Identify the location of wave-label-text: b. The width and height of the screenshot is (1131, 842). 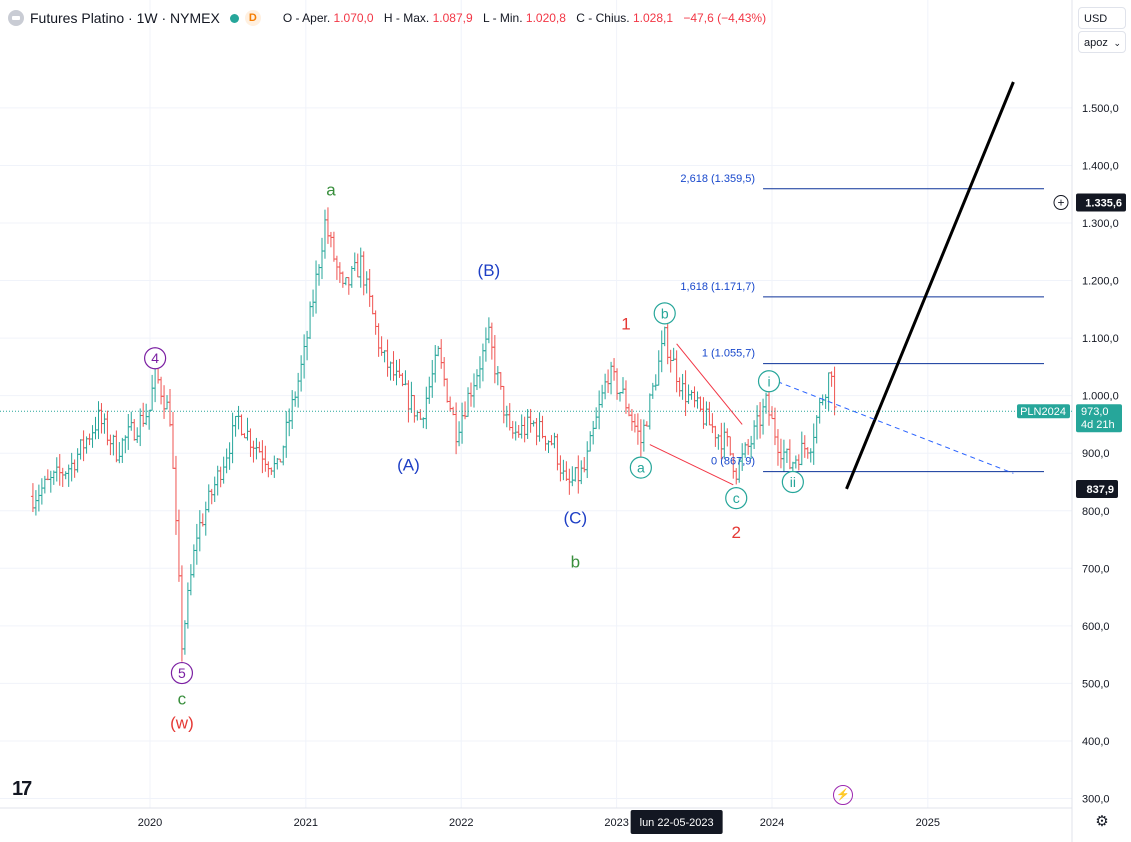
(665, 313).